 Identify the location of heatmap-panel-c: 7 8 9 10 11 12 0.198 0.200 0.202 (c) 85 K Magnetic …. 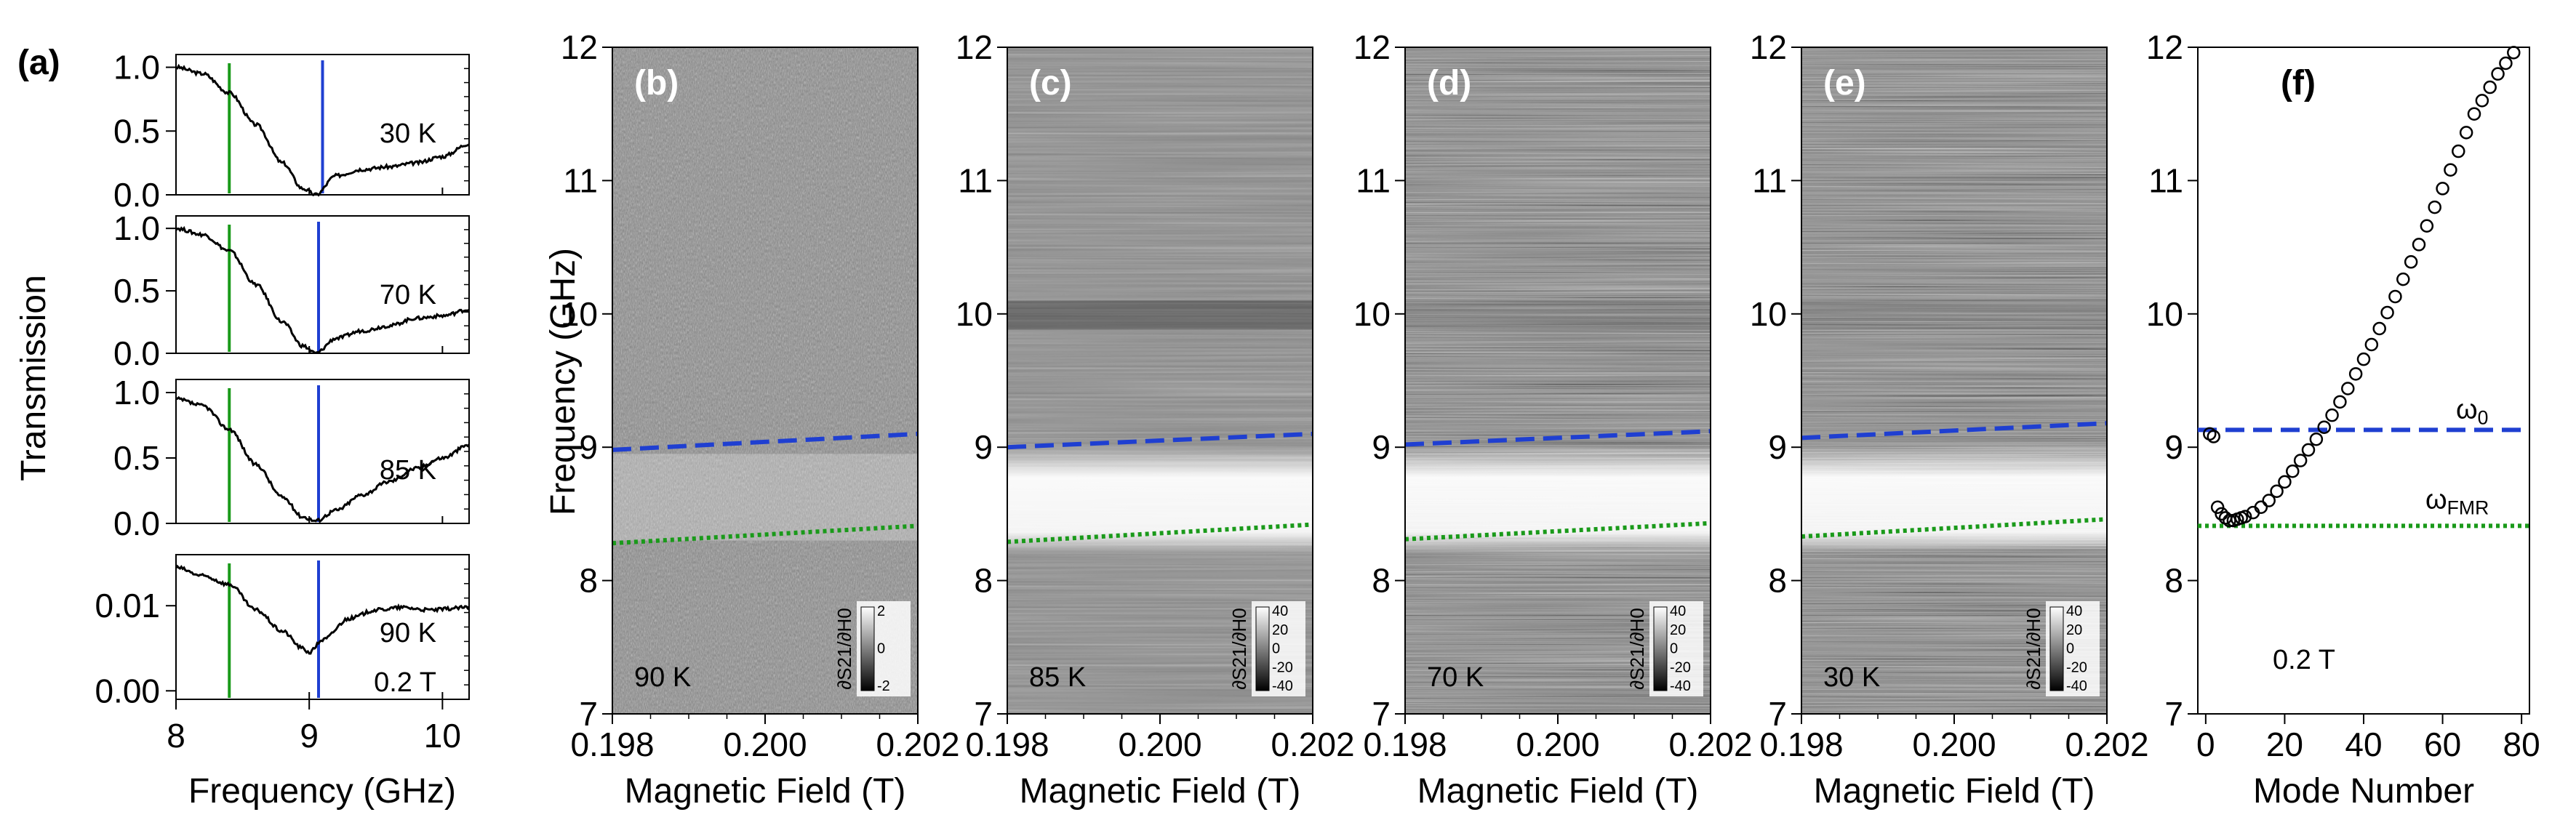
(1155, 419).